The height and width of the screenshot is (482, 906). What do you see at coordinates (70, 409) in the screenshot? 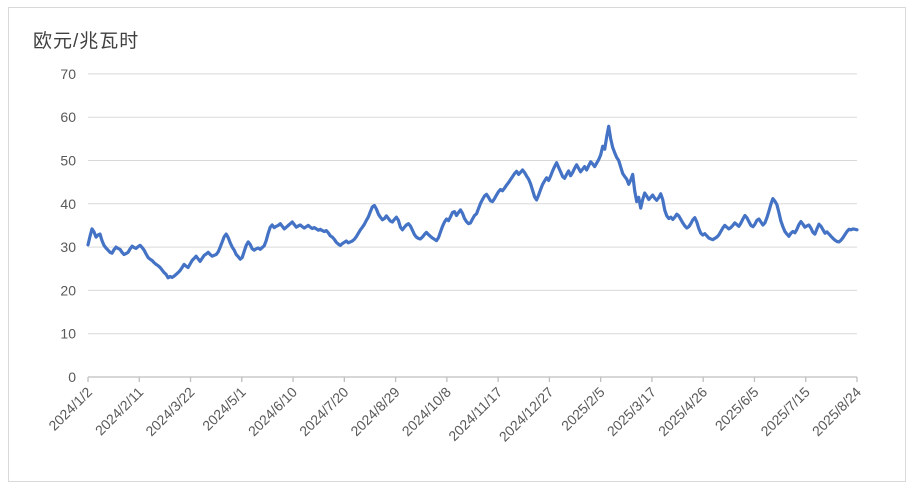
I see `x-axis-tick-label: 2024/1/2` at bounding box center [70, 409].